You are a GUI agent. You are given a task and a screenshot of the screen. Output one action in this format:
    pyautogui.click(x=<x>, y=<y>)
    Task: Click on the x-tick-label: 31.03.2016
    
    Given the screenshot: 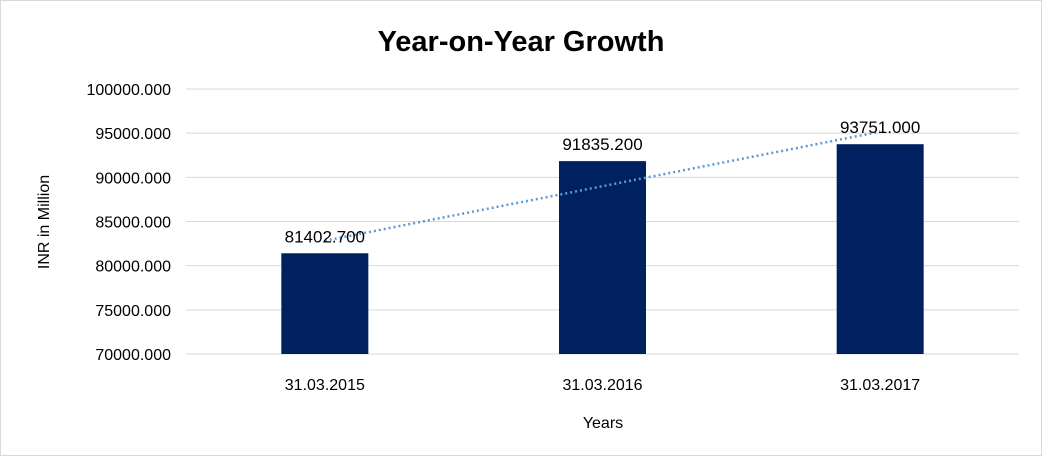 What is the action you would take?
    pyautogui.click(x=602, y=385)
    